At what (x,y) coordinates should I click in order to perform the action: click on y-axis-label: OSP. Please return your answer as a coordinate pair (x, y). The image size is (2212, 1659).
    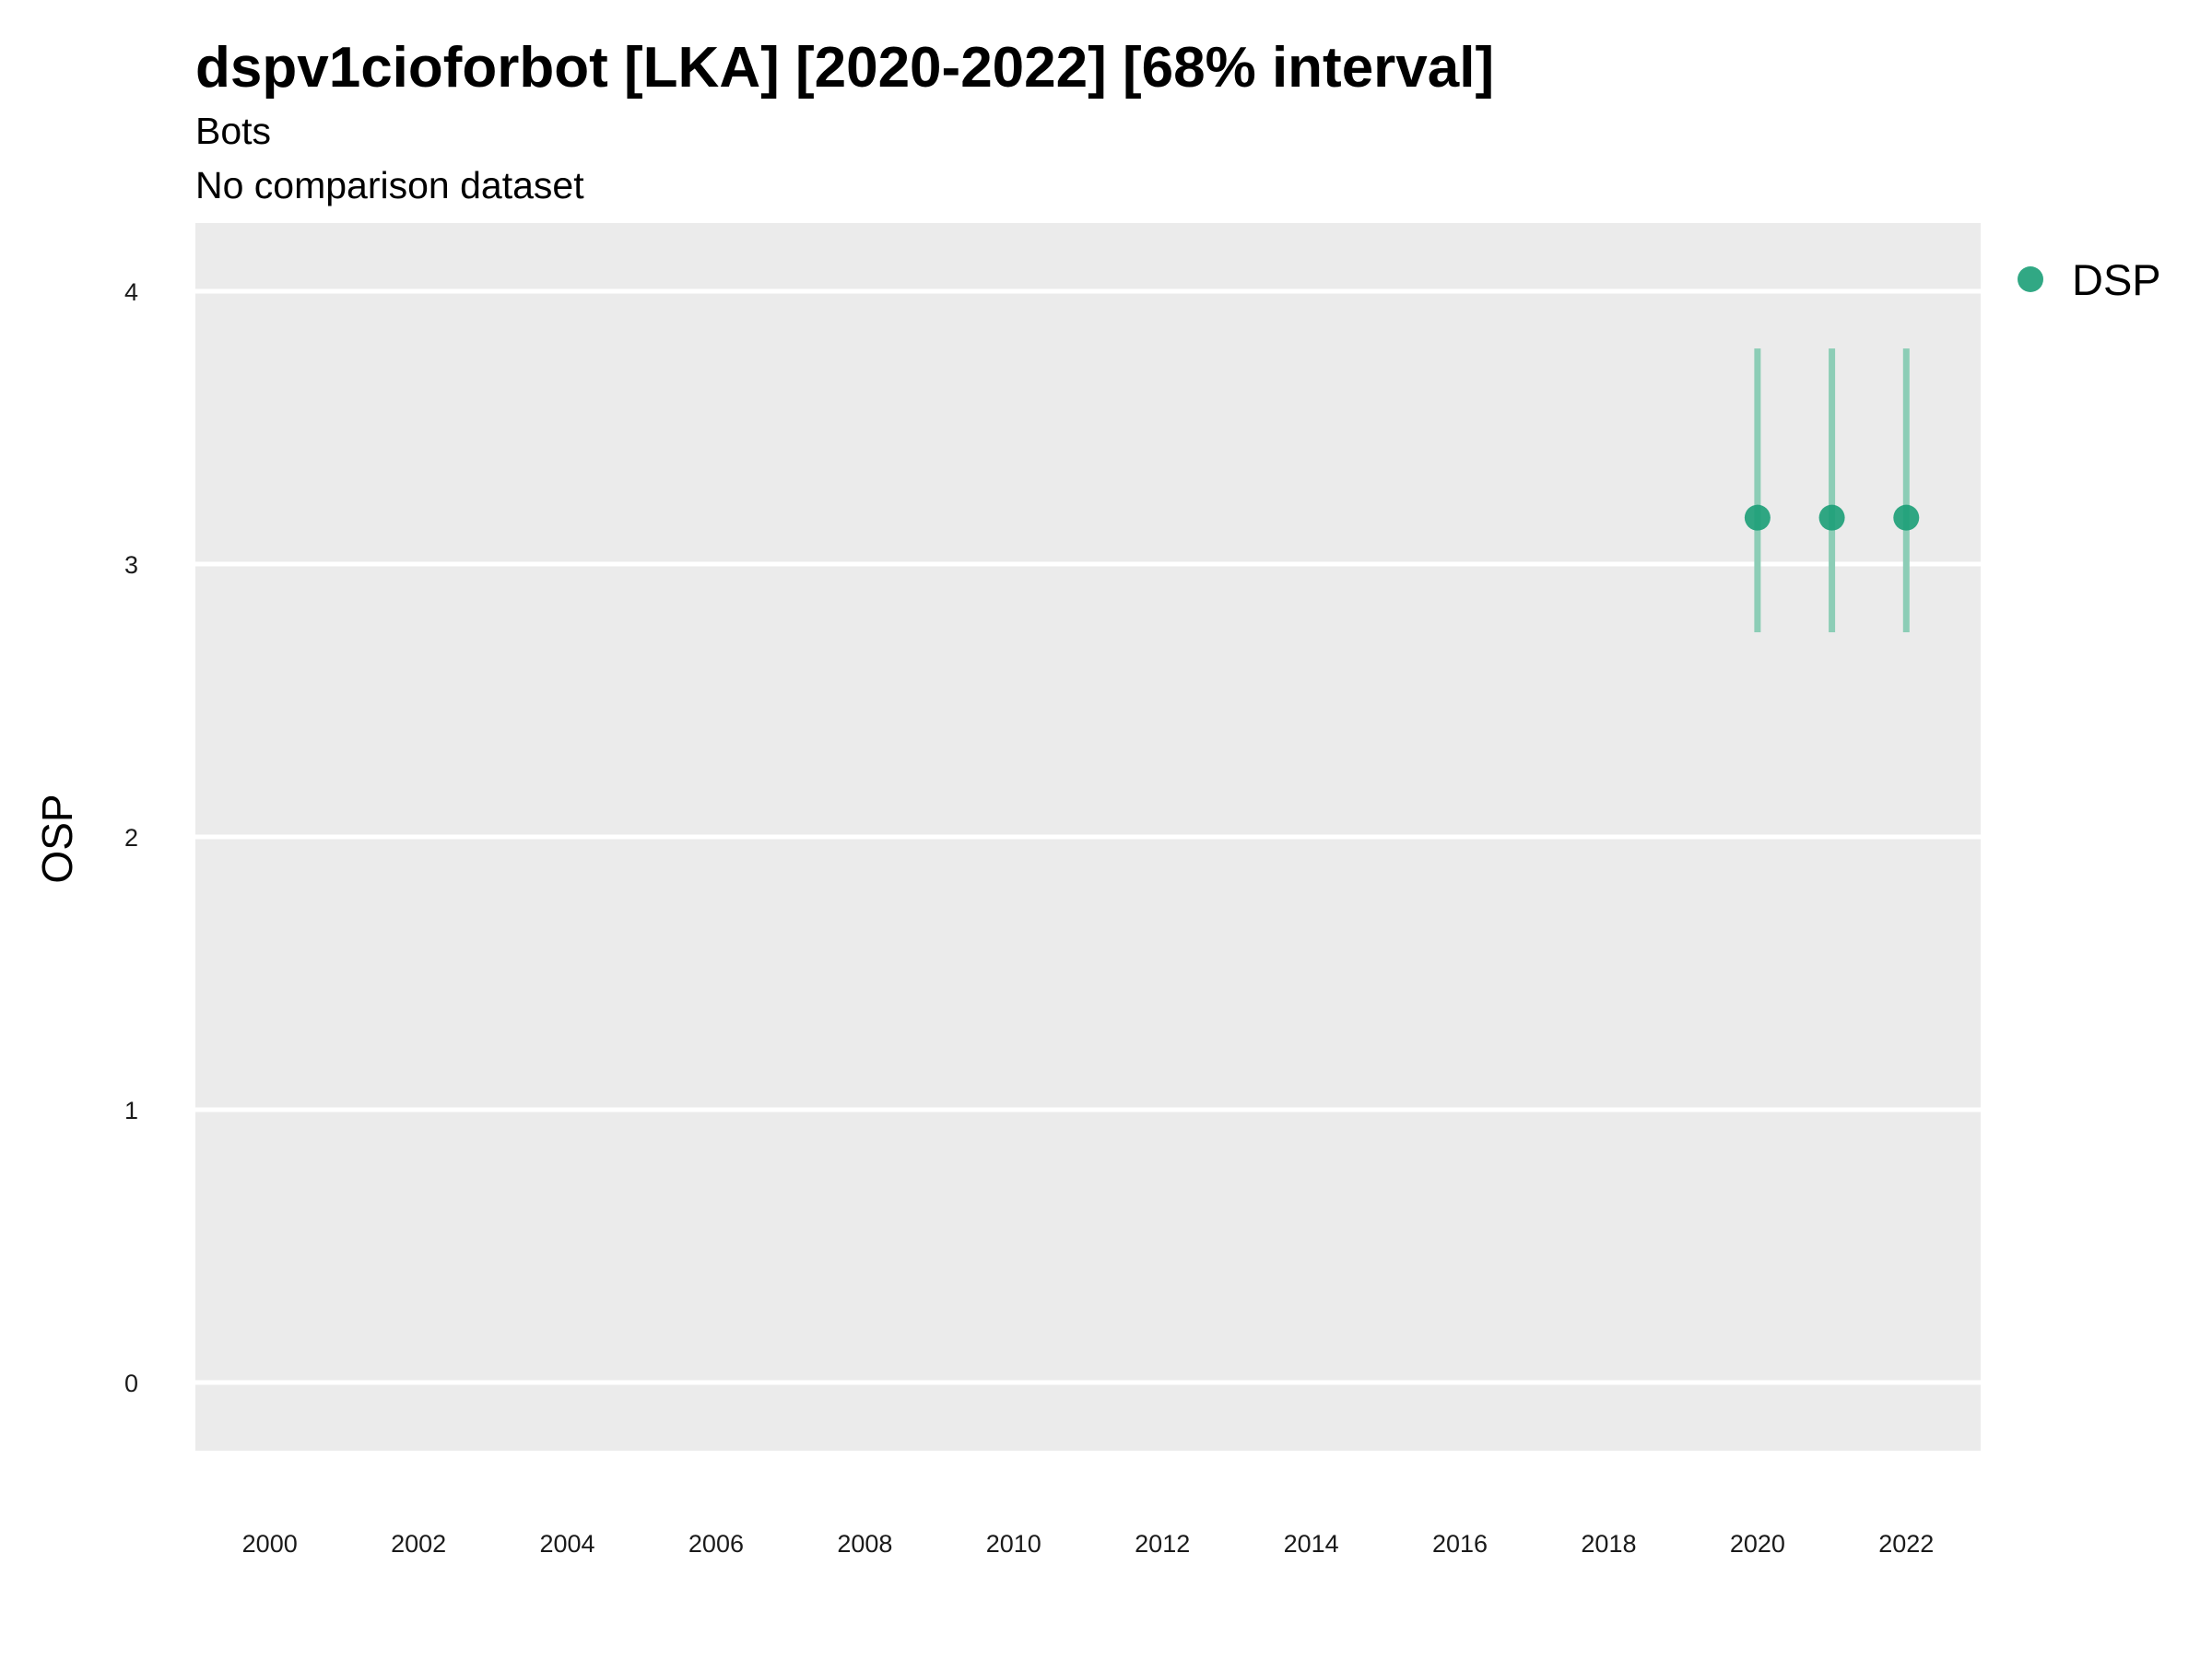
    Looking at the image, I should click on (57, 838).